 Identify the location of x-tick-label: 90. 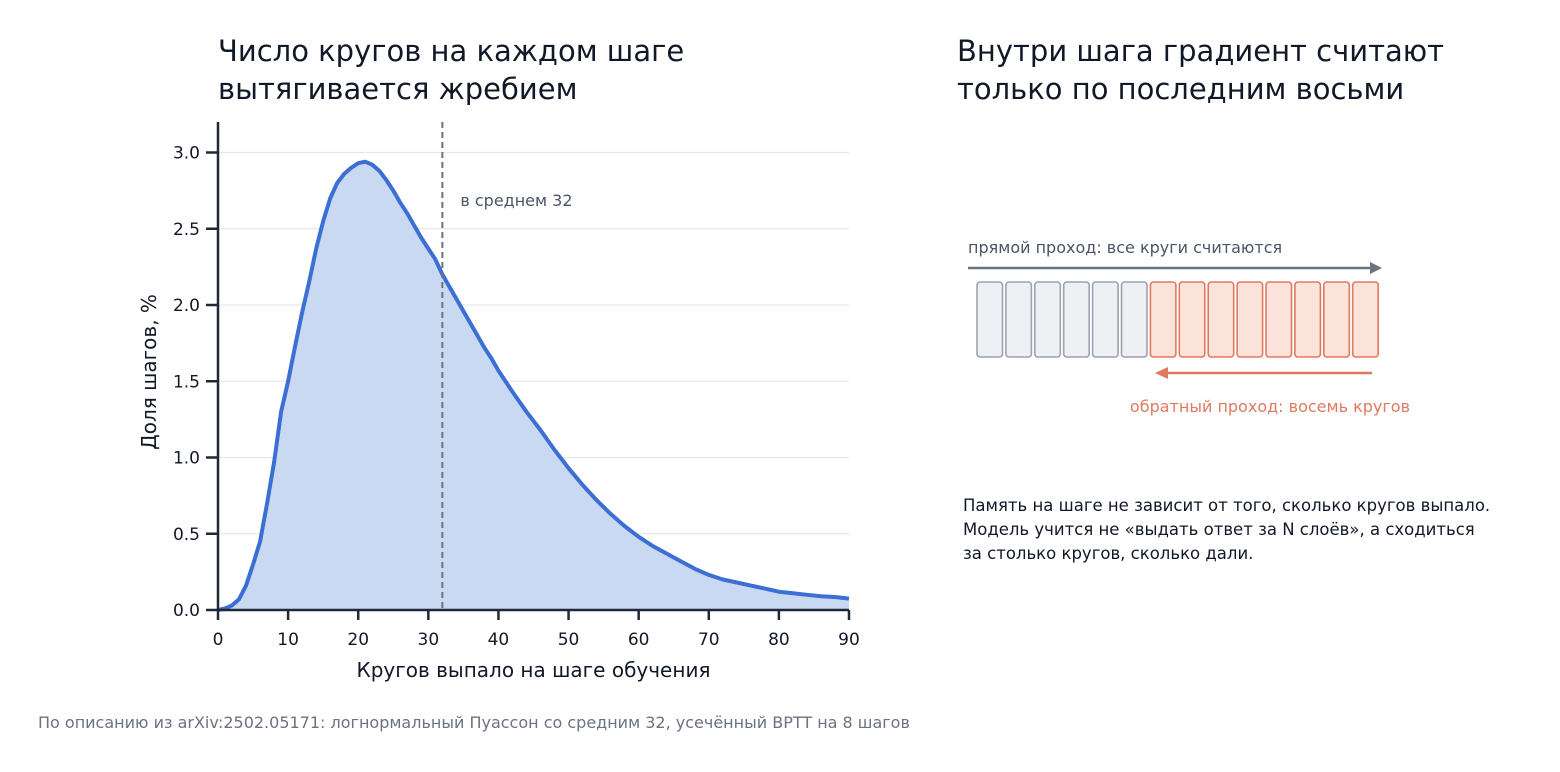
(849, 640).